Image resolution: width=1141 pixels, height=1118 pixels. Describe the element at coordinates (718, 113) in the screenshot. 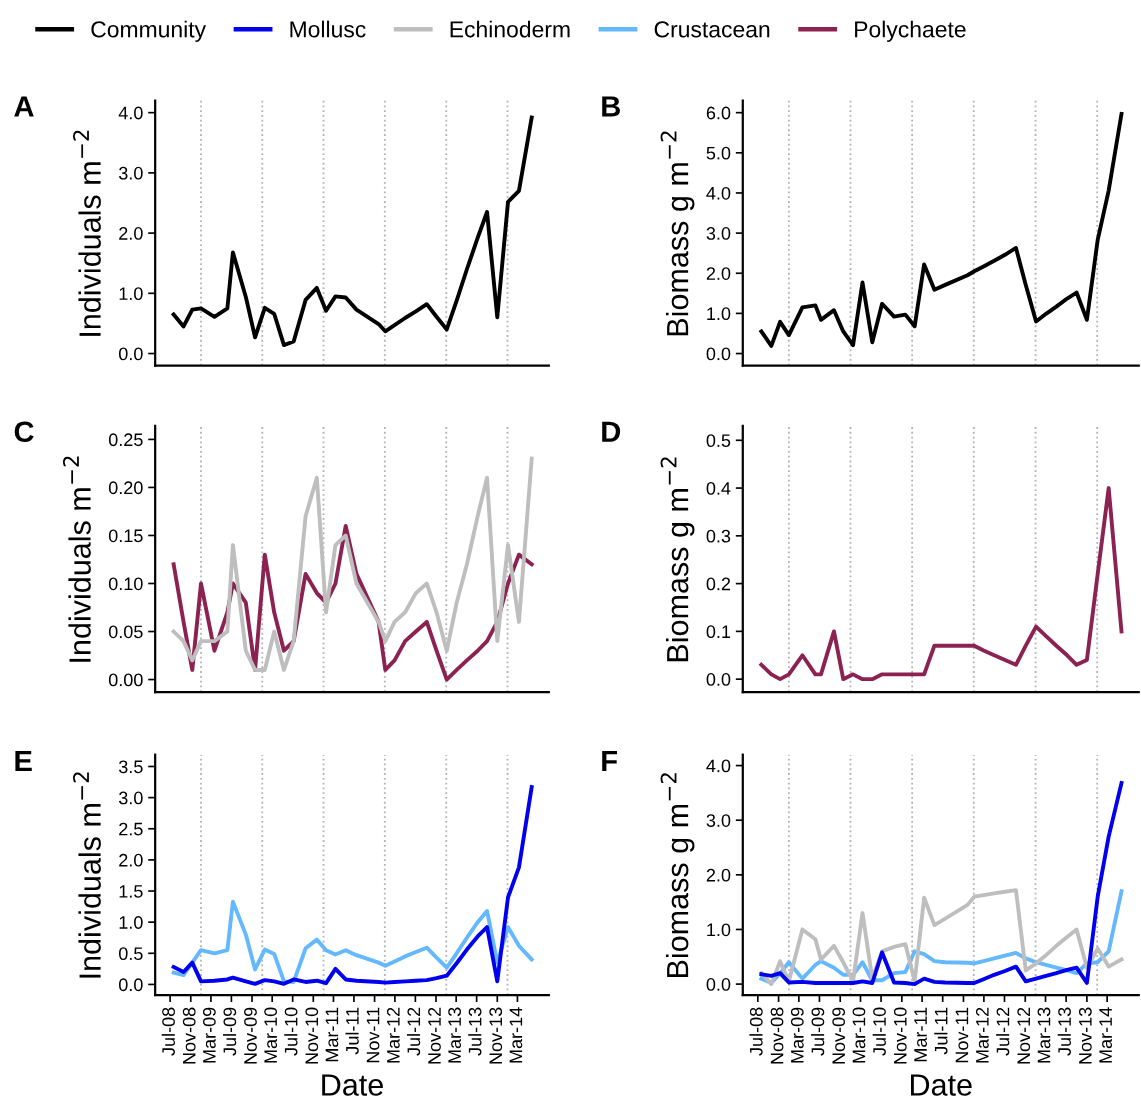

I see `y-tick-label: 6.0` at that location.